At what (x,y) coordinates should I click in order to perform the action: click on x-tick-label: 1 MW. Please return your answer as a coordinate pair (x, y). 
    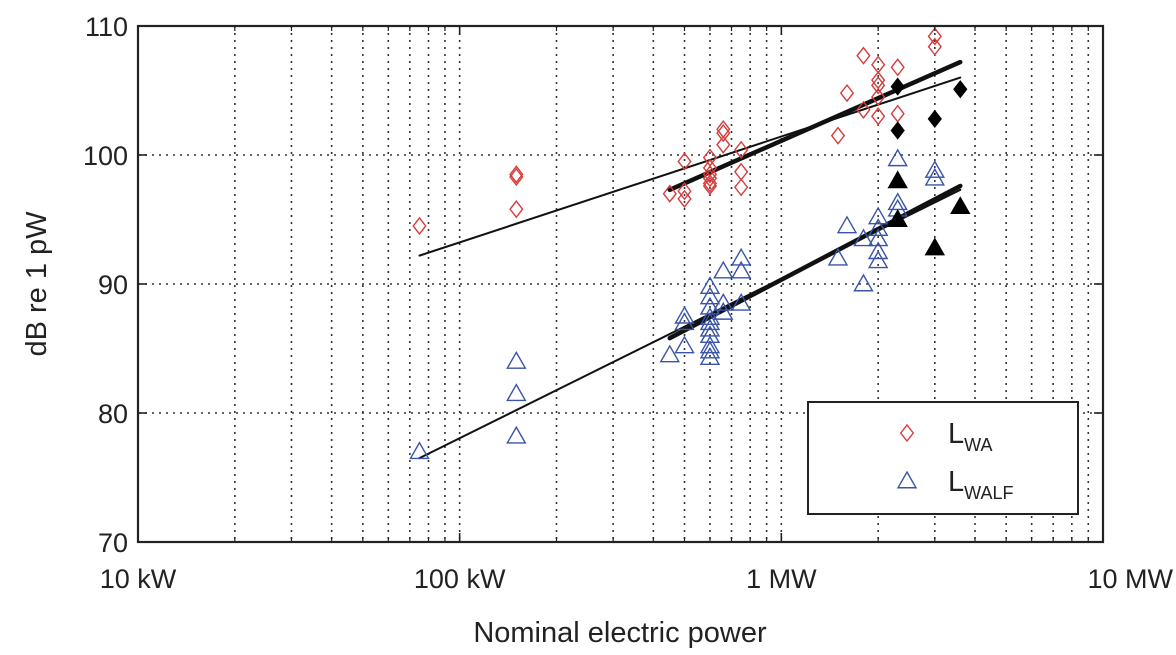
    Looking at the image, I should click on (781, 579).